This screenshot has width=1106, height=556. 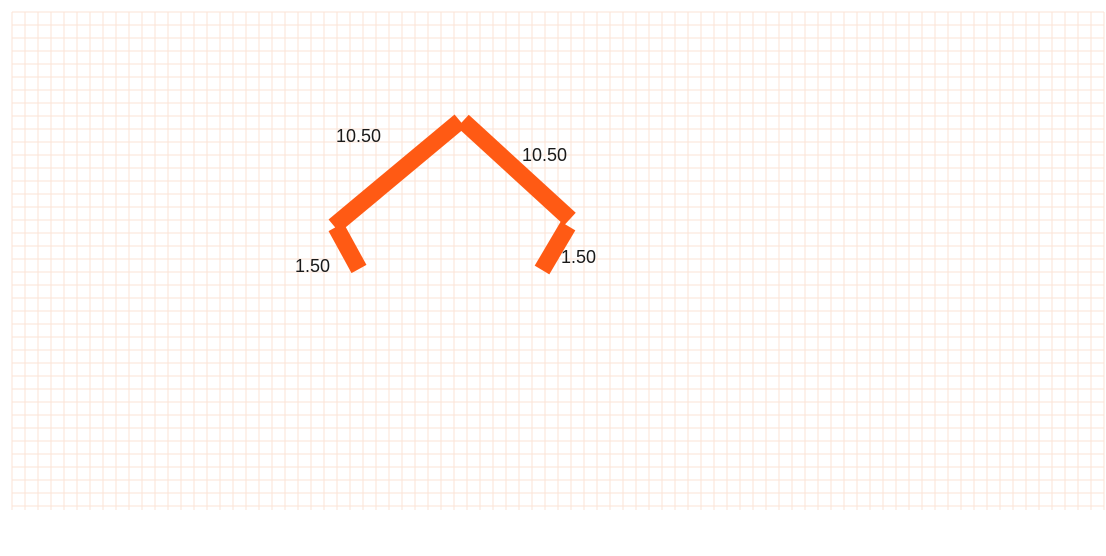 I want to click on segment-left-lip, so click(x=347, y=248).